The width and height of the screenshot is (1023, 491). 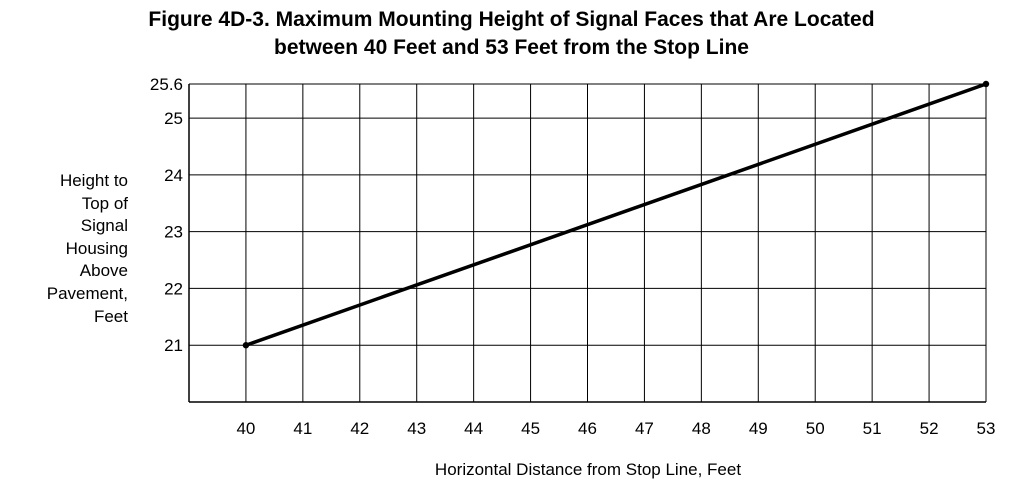 I want to click on x-tick-label: 42, so click(x=359, y=428).